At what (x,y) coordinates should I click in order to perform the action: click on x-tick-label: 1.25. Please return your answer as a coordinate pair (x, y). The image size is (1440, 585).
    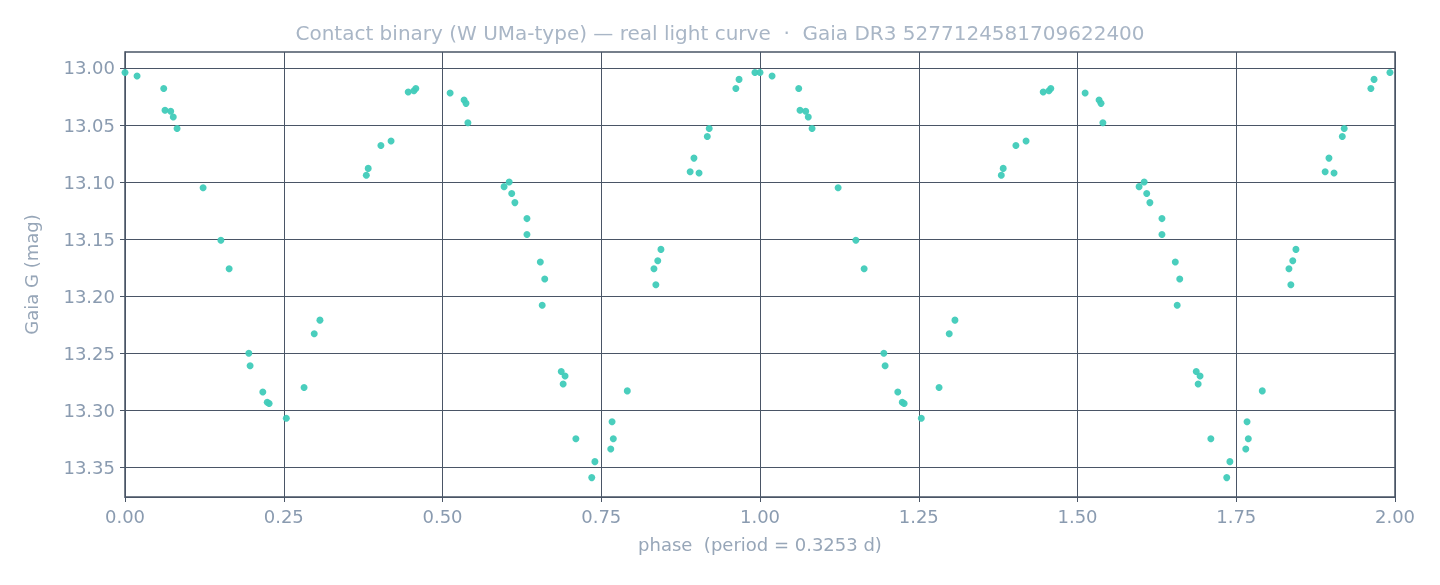
    Looking at the image, I should click on (918, 516).